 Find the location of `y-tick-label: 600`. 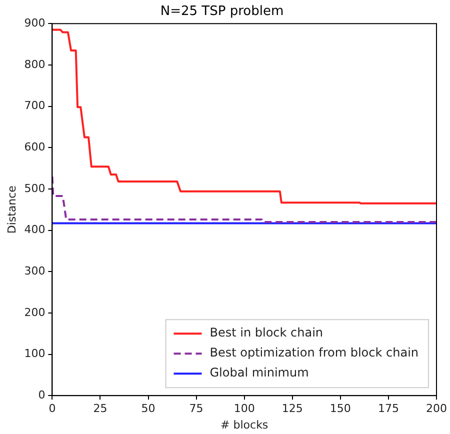

y-tick-label: 600 is located at coordinates (35, 147).